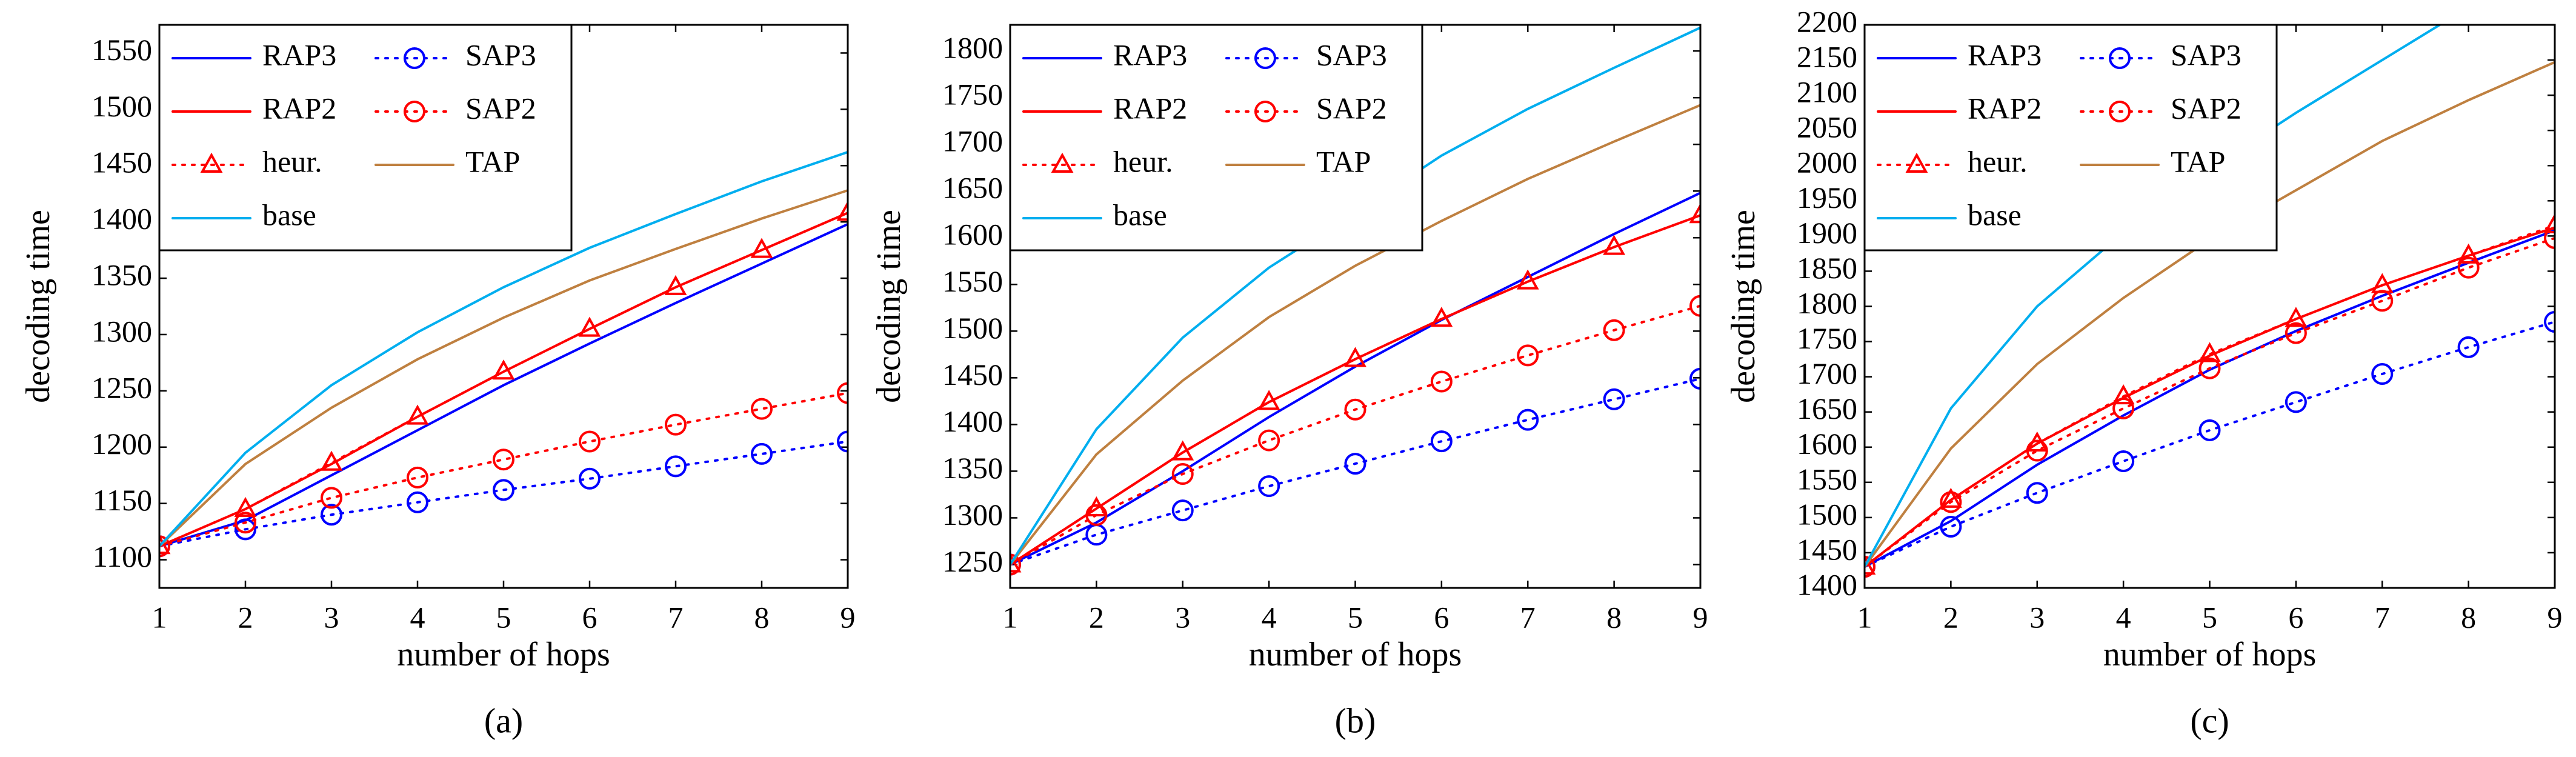 The image size is (2576, 757). What do you see at coordinates (2209, 617) in the screenshot?
I see `x-tick-label: 5` at bounding box center [2209, 617].